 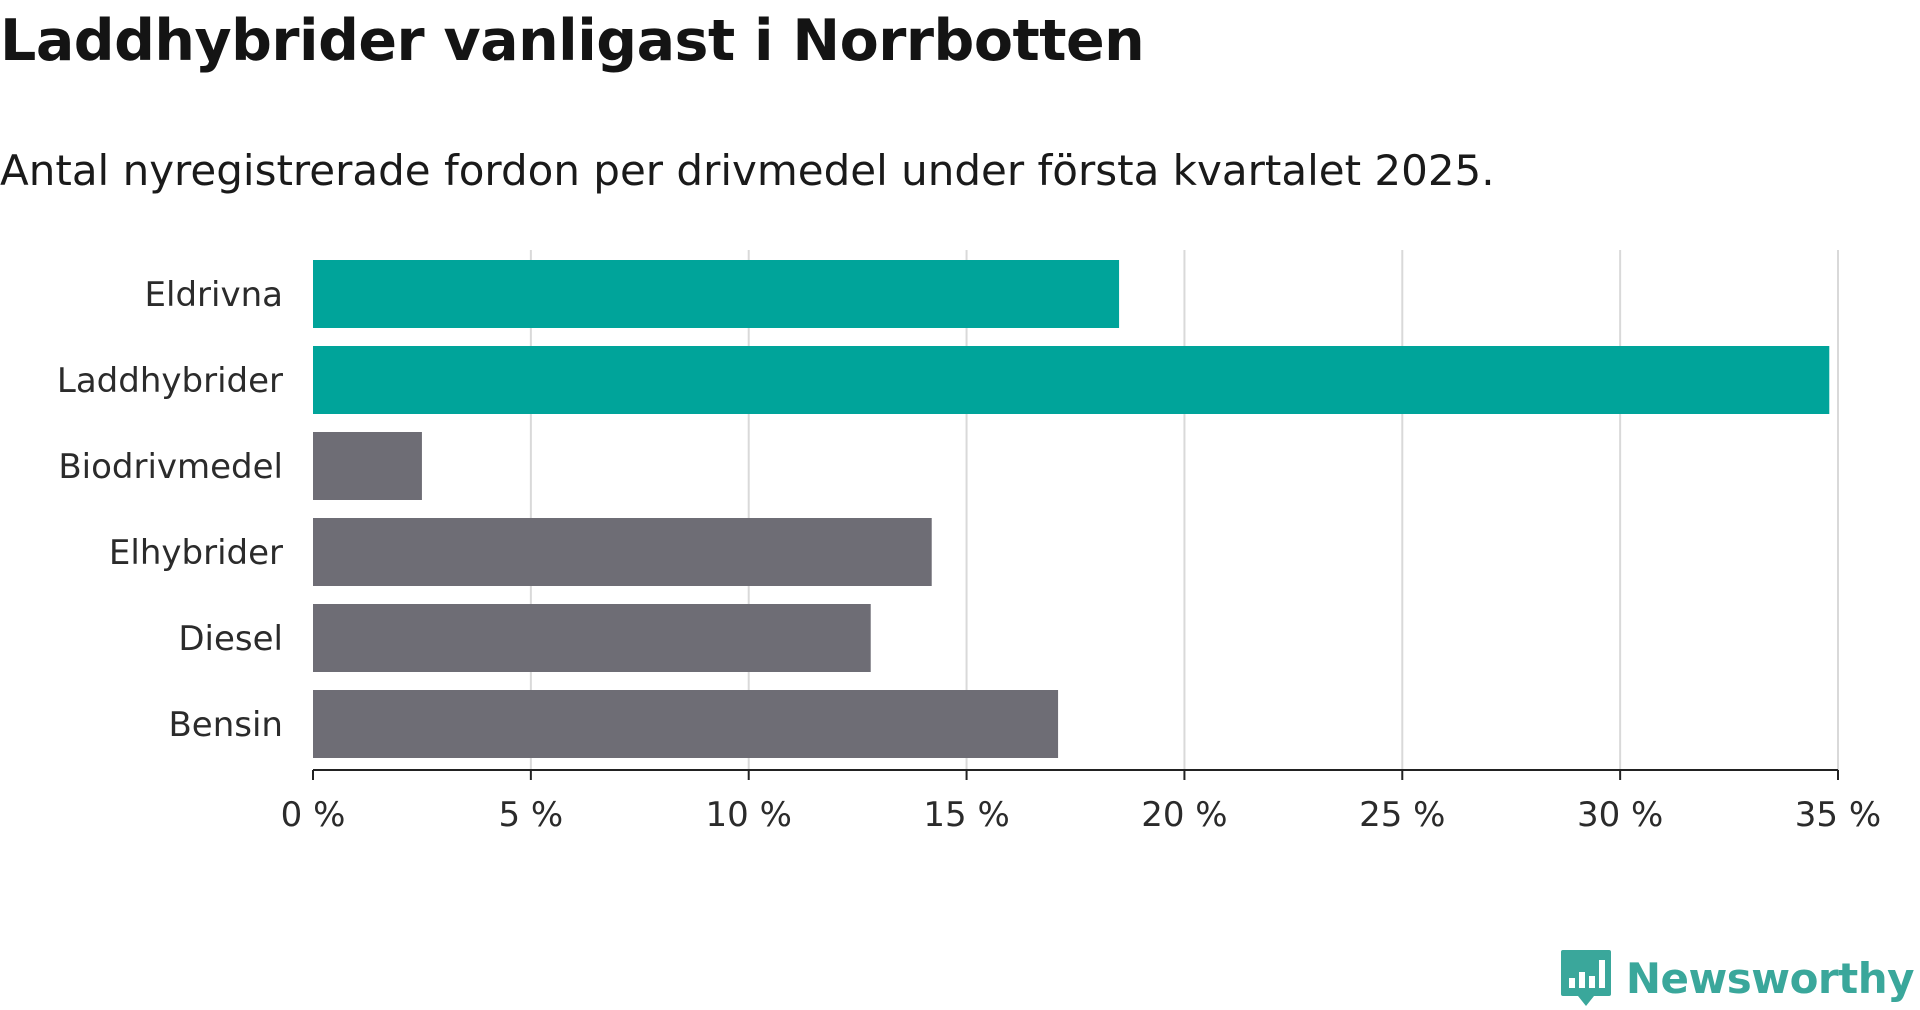 What do you see at coordinates (313, 815) in the screenshot?
I see `x-tick-label: 0 %` at bounding box center [313, 815].